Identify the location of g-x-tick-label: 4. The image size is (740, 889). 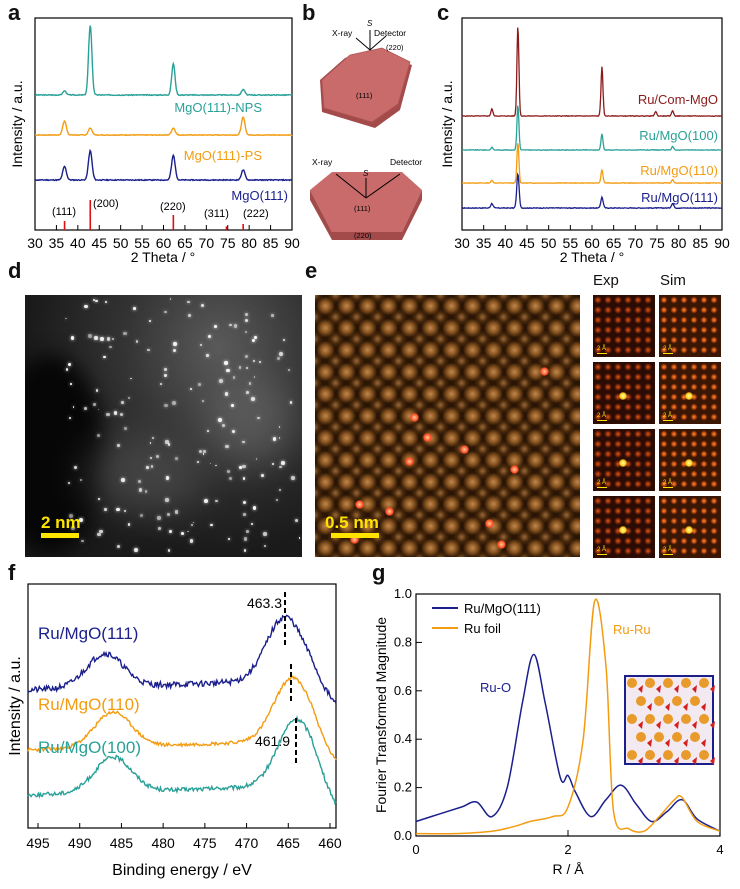
(719, 849).